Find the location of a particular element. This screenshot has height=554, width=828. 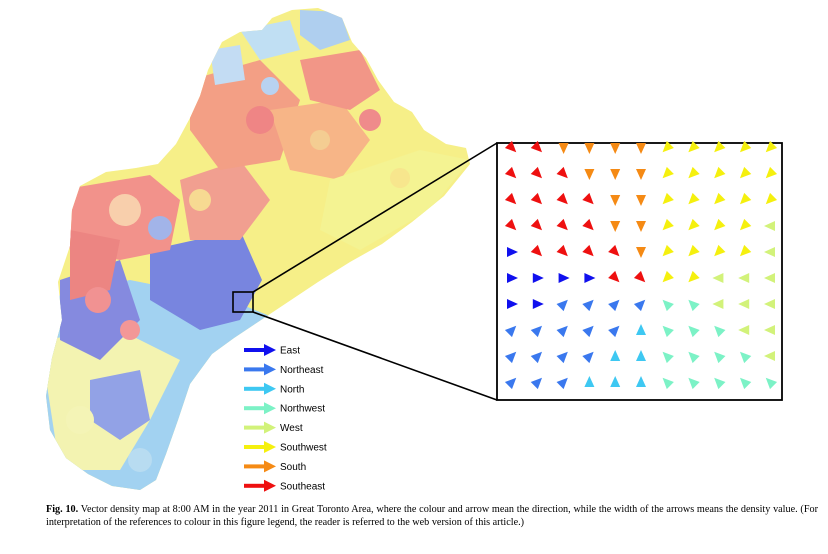

inset-arrow-field is located at coordinates (641, 265).